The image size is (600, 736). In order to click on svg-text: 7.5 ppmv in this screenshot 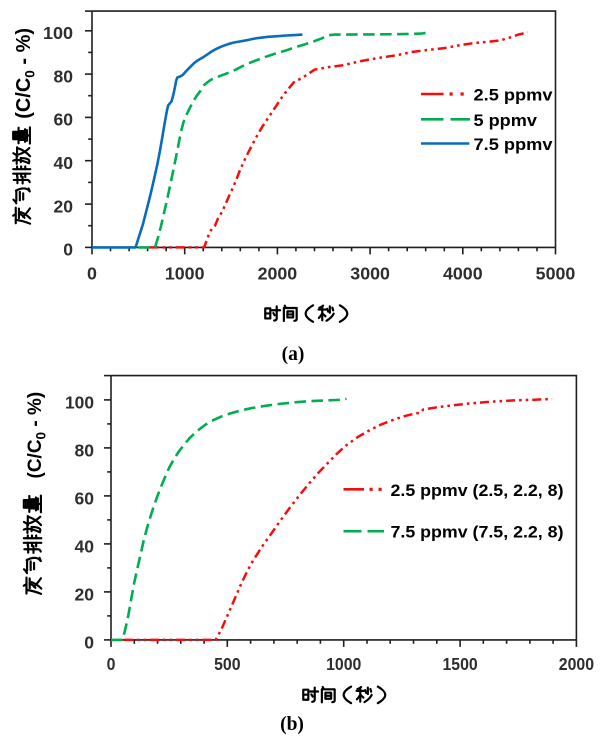, I will do `click(514, 144)`.